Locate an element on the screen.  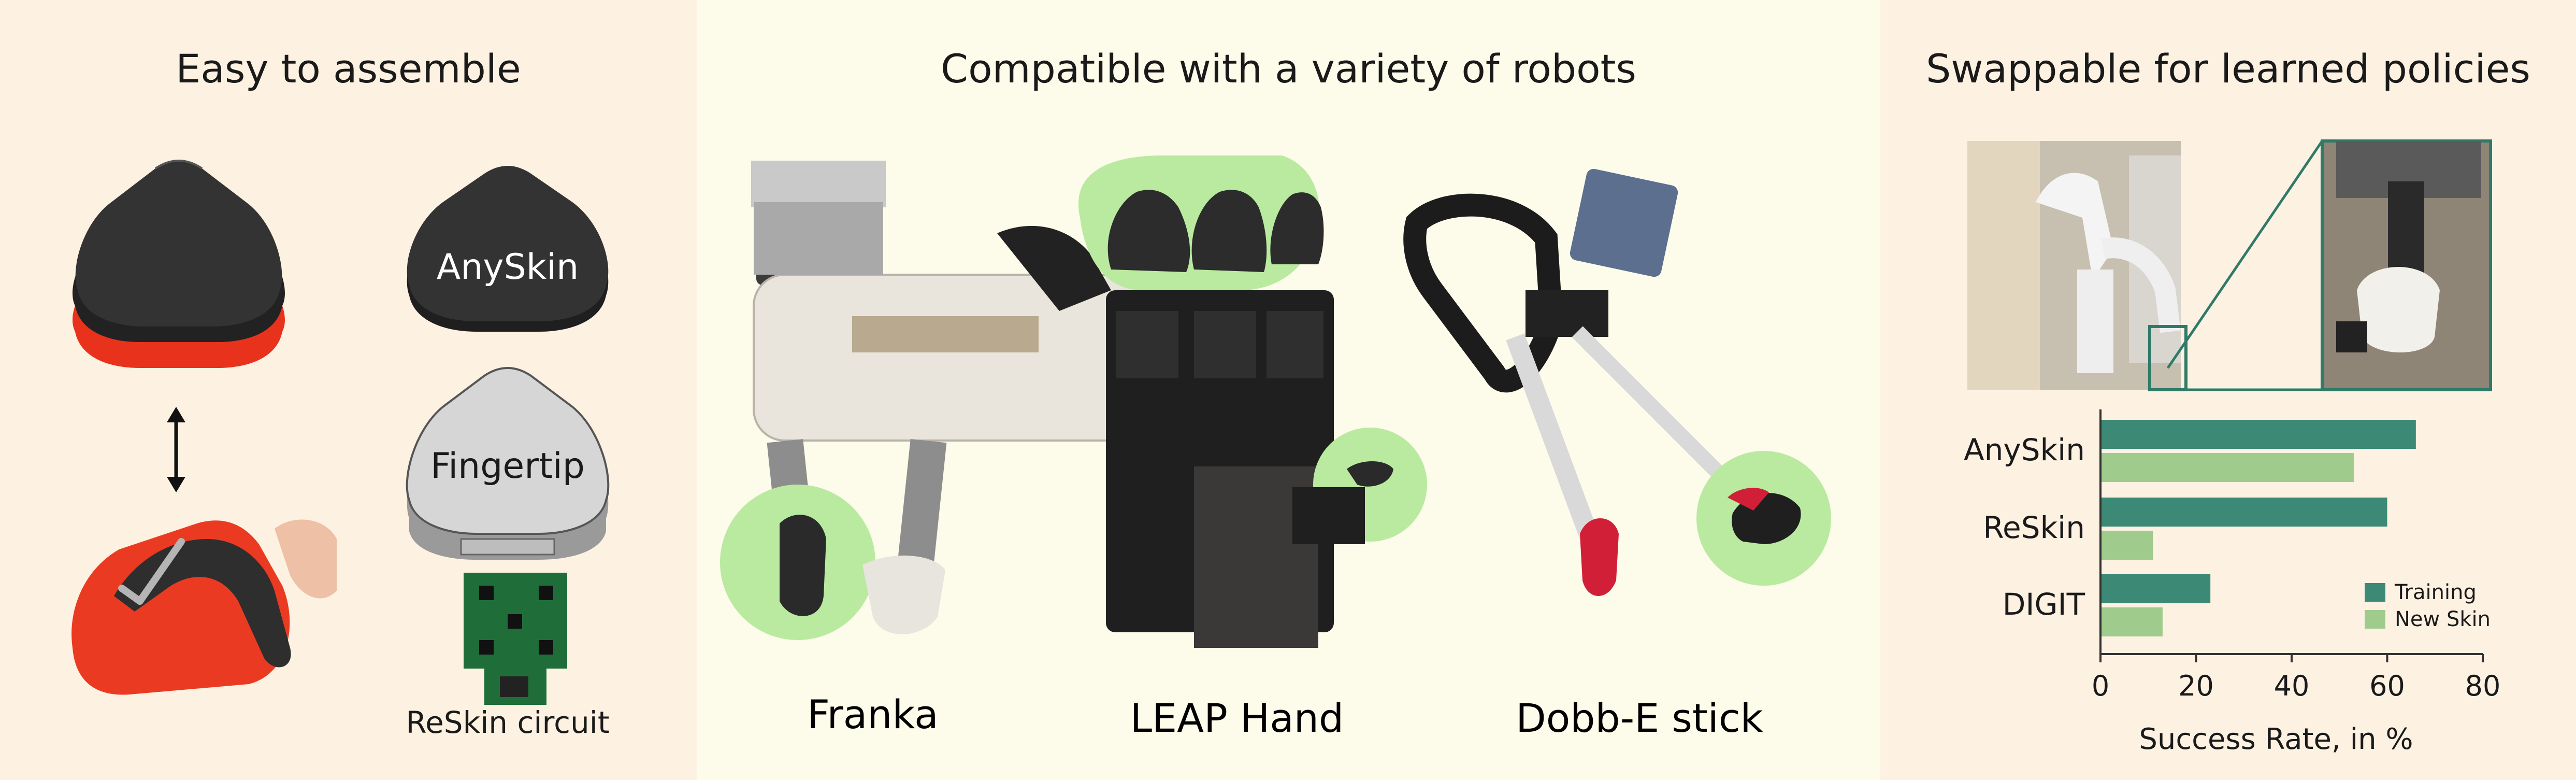
reskin-circuit-image is located at coordinates (515, 639).